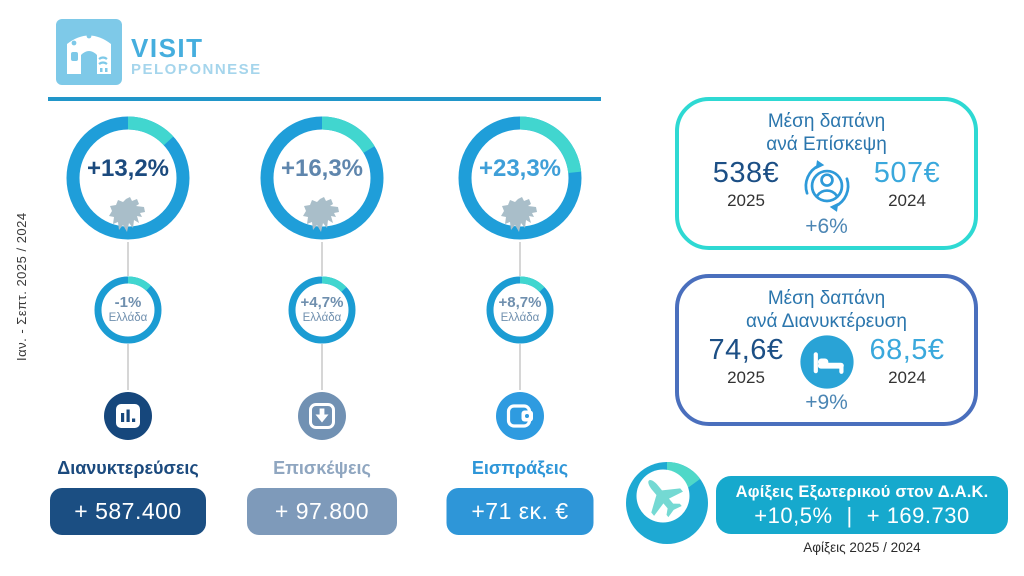 The height and width of the screenshot is (576, 1024). Describe the element at coordinates (322, 511) in the screenshot. I see `kpi-value-box: + 97.800` at that location.